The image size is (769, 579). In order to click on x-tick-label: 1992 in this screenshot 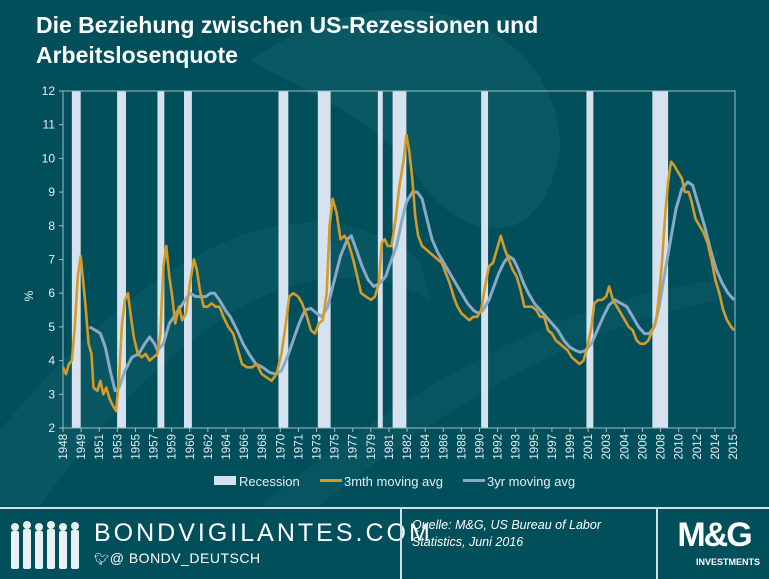, I will do `click(499, 447)`.